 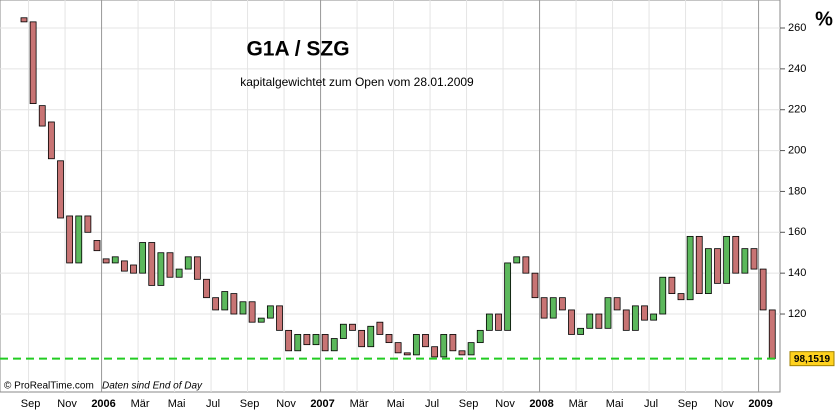 What do you see at coordinates (797, 314) in the screenshot?
I see `y-tick-label: 120` at bounding box center [797, 314].